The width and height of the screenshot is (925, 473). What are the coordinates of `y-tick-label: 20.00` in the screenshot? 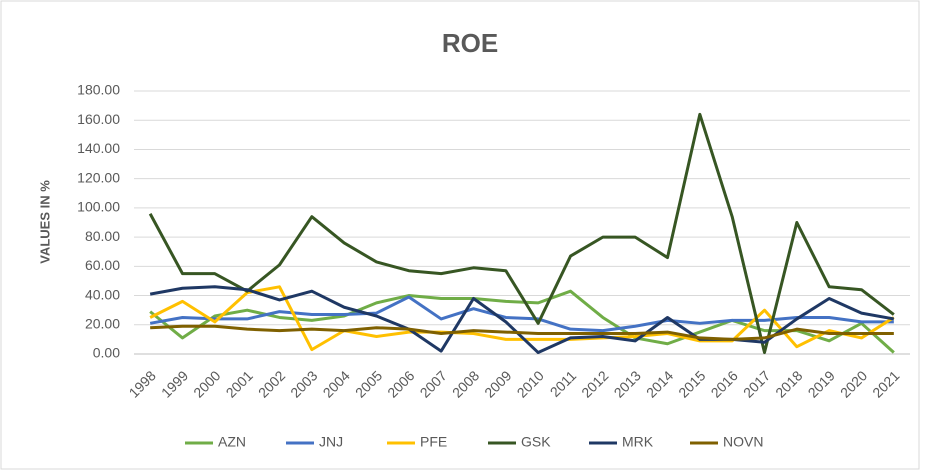 It's located at (102, 323).